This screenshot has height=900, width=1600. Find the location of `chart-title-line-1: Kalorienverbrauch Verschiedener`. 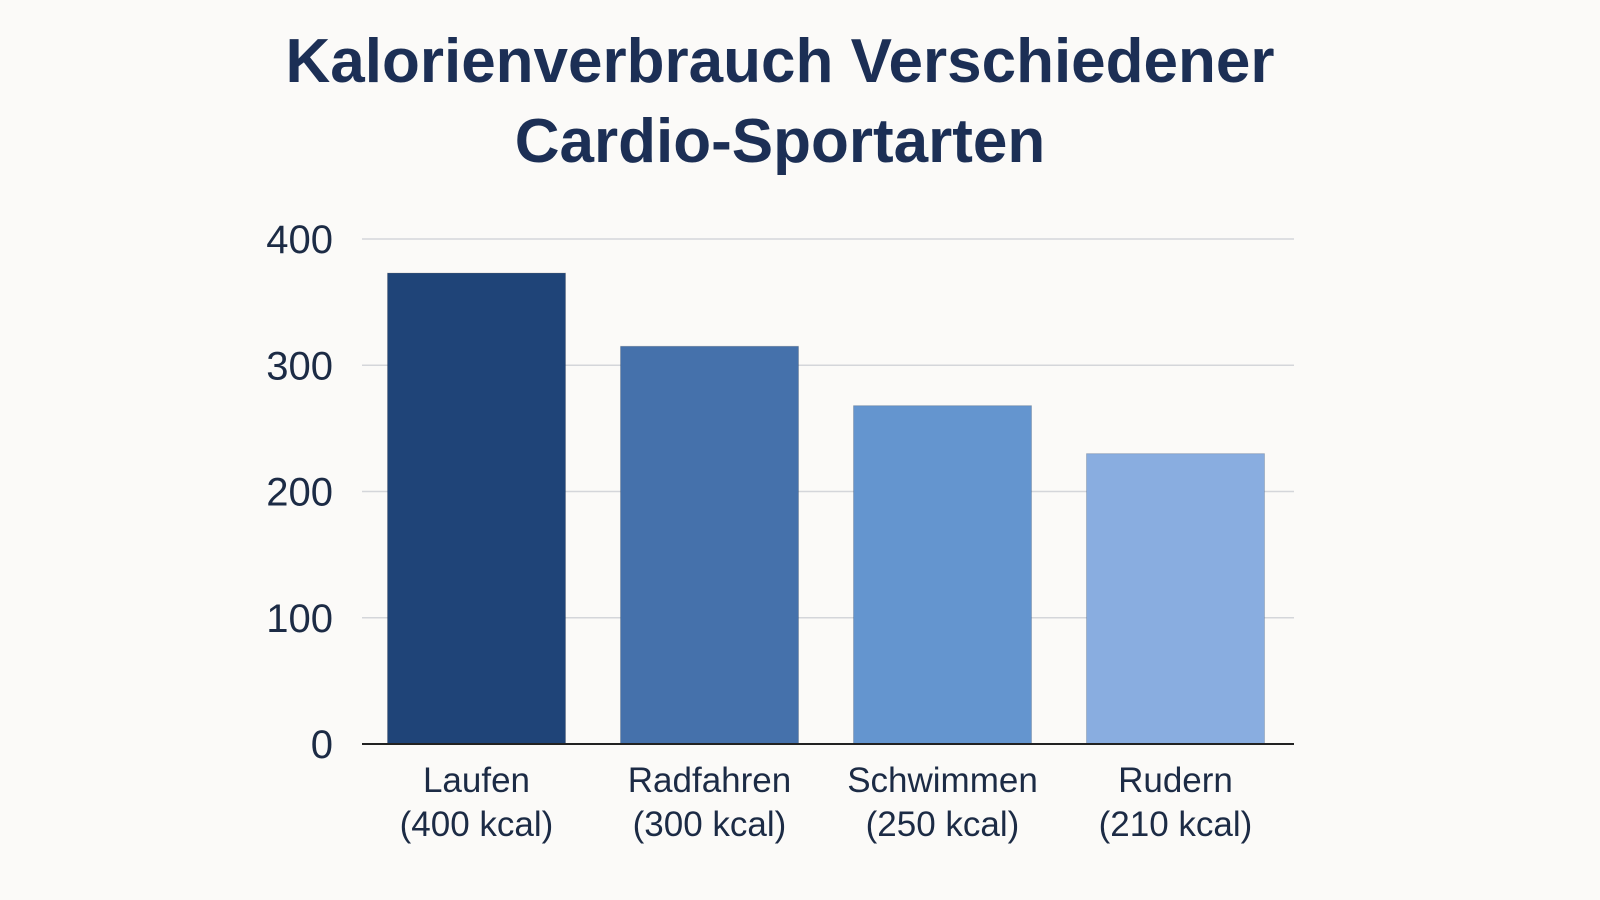

chart-title-line-1: Kalorienverbrauch Verschiedener is located at coordinates (780, 61).